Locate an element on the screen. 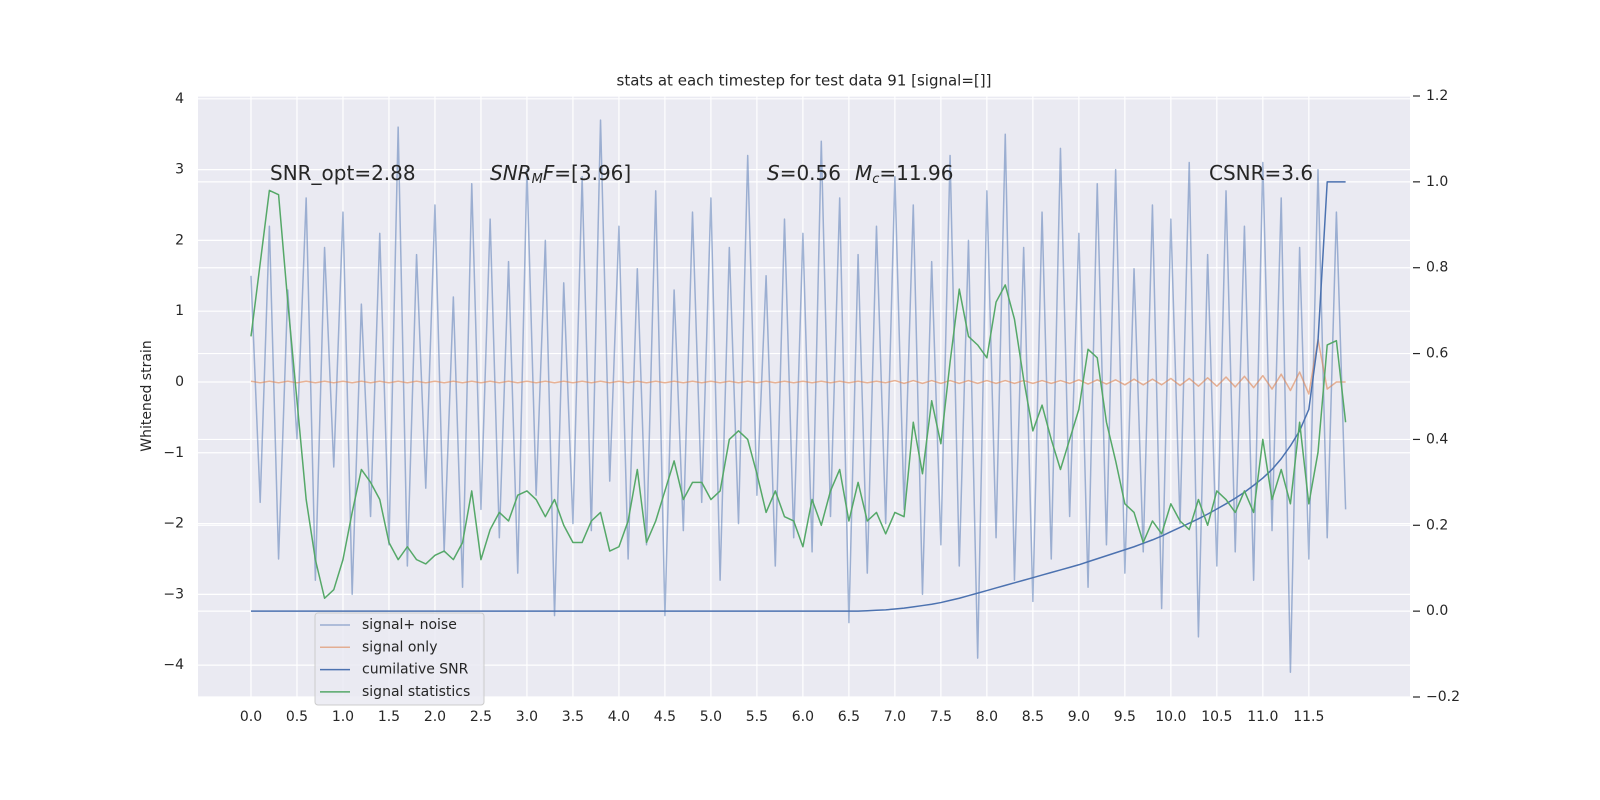 Image resolution: width=1600 pixels, height=800 pixels. y-tick-label: −2 is located at coordinates (173, 524).